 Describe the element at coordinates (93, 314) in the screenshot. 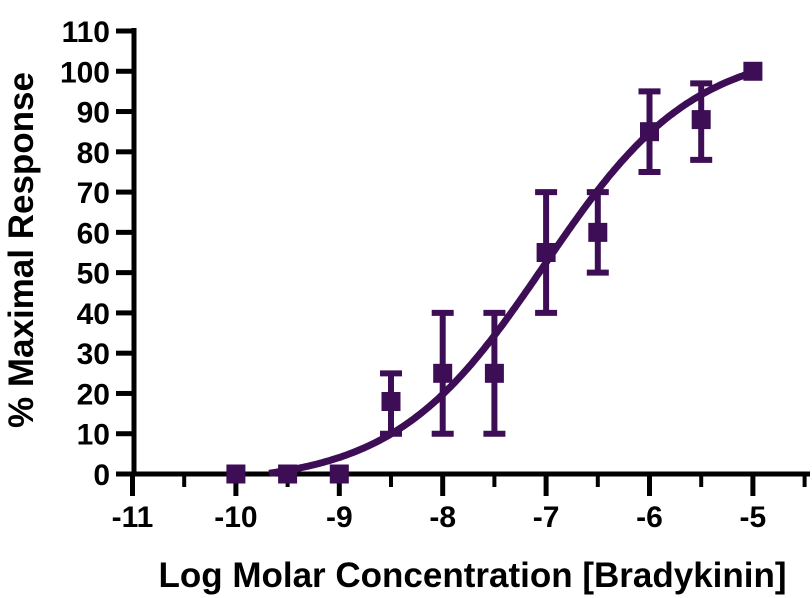

I see `y-tick-label: 40` at that location.